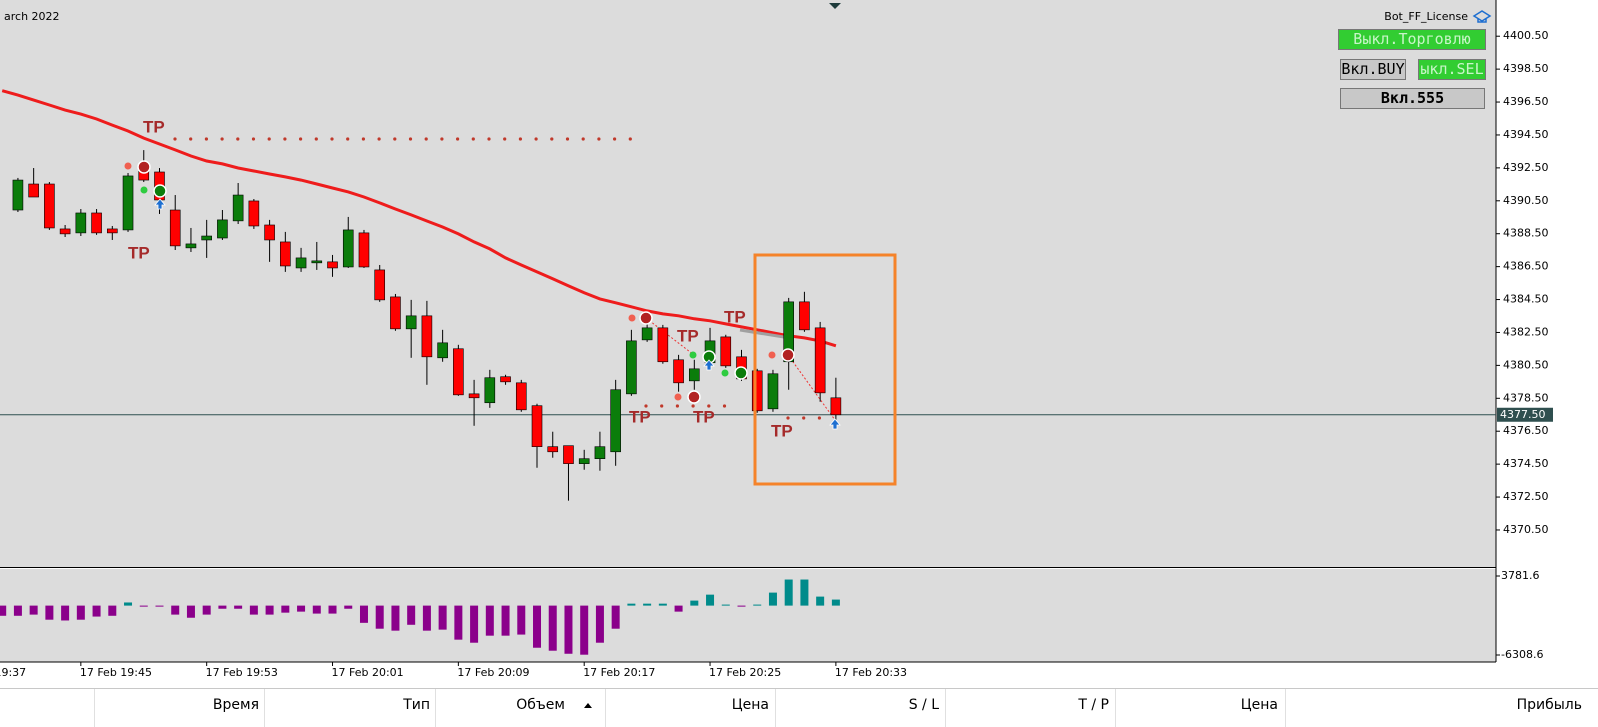 The image size is (1598, 727). I want to click on y-tick-label: 4384.50, so click(1526, 299).